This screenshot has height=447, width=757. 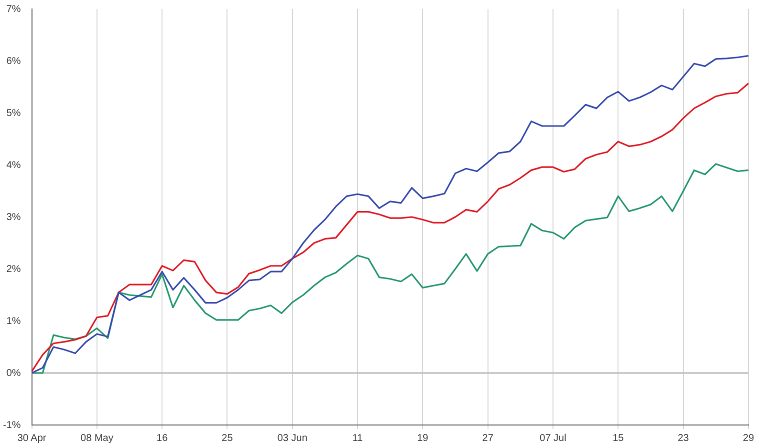 I want to click on x-tick-label: 08 May, so click(x=97, y=438).